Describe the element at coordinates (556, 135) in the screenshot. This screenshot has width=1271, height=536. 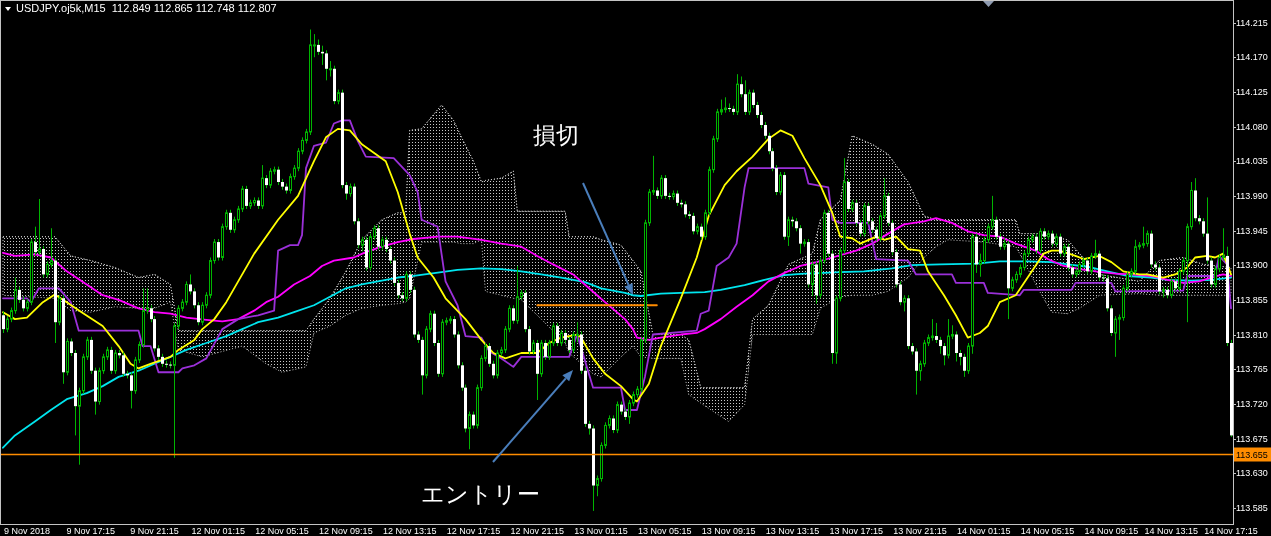
I see `annotation: 損切` at that location.